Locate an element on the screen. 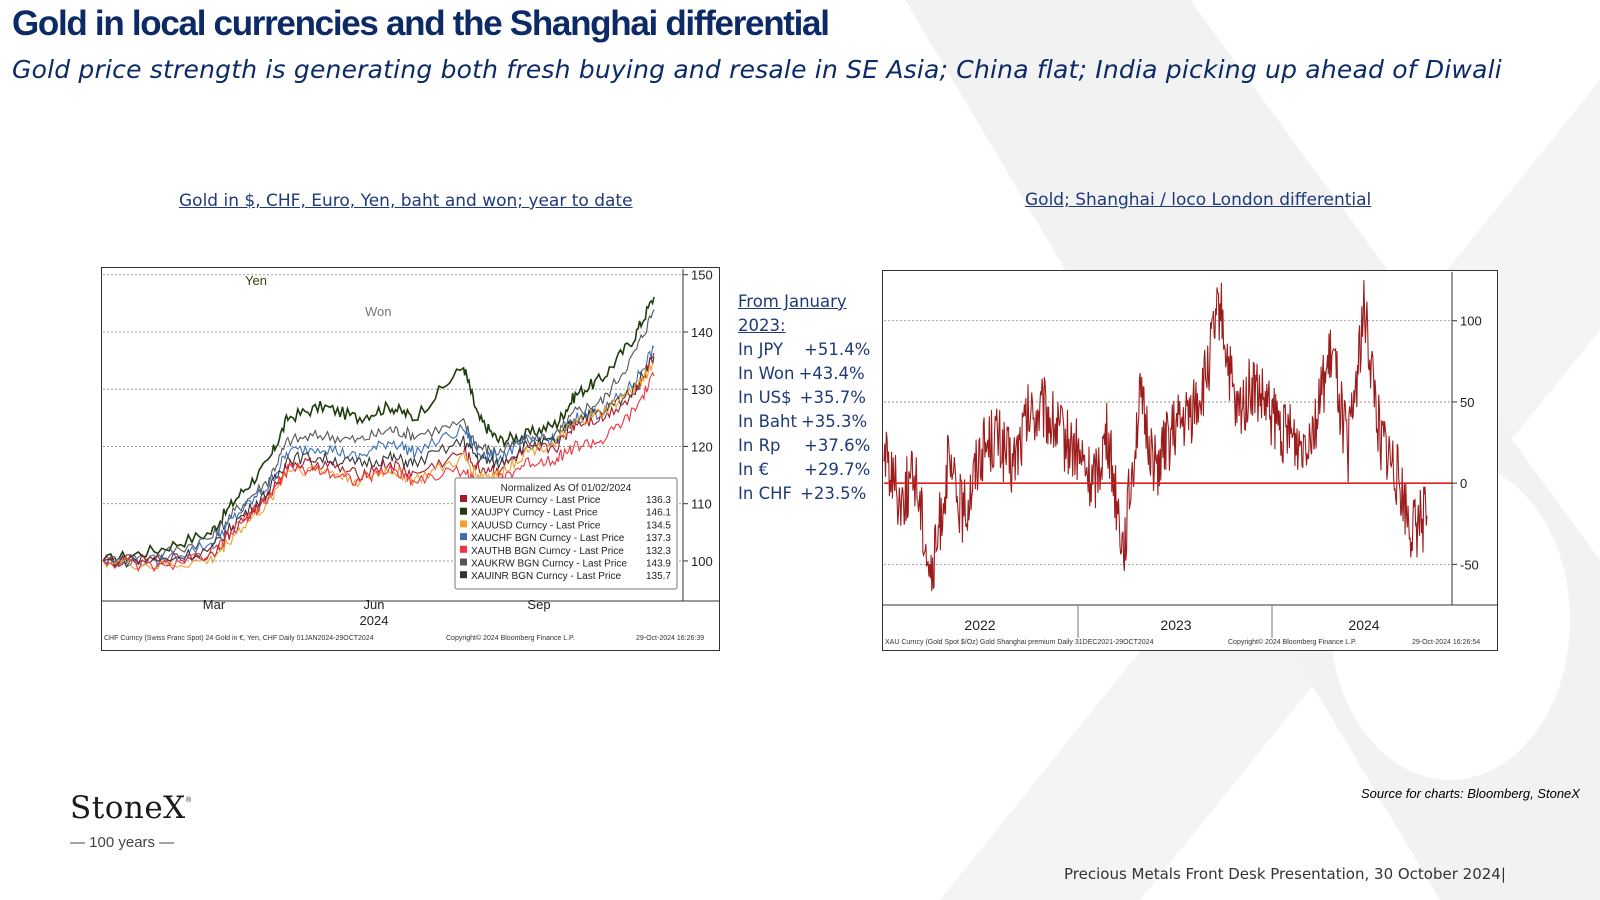  x-year-label: 2024 is located at coordinates (374, 620).